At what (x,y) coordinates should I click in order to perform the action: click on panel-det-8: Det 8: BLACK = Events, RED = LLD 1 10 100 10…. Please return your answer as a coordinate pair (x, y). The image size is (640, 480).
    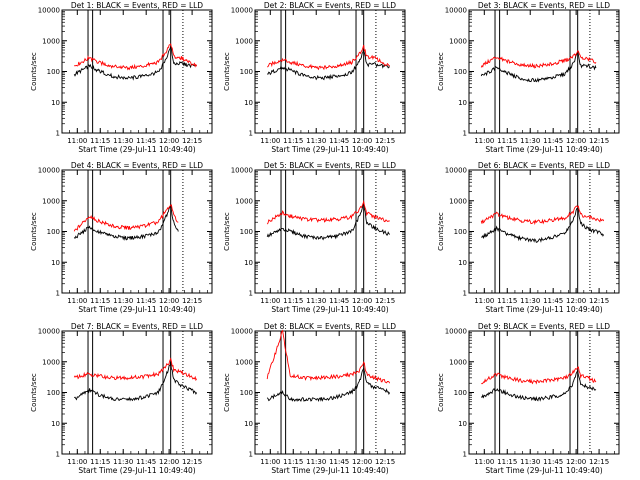
    Looking at the image, I should click on (314, 398).